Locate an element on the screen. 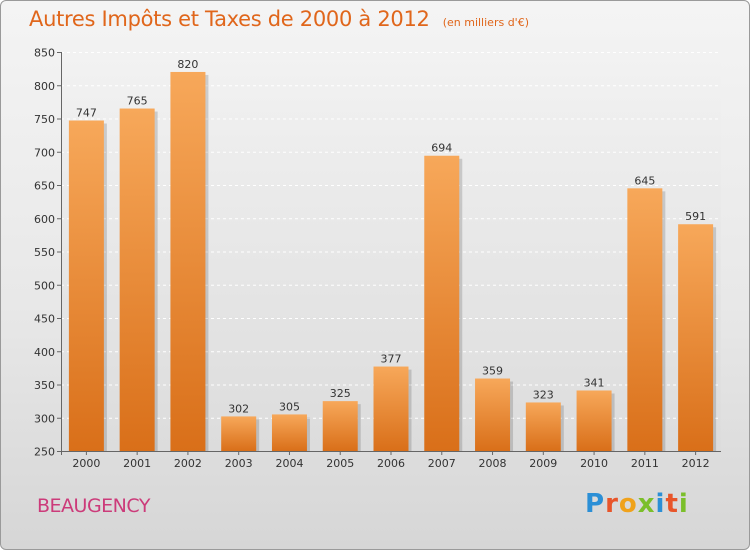  y-tick-label: 800 is located at coordinates (44, 86).